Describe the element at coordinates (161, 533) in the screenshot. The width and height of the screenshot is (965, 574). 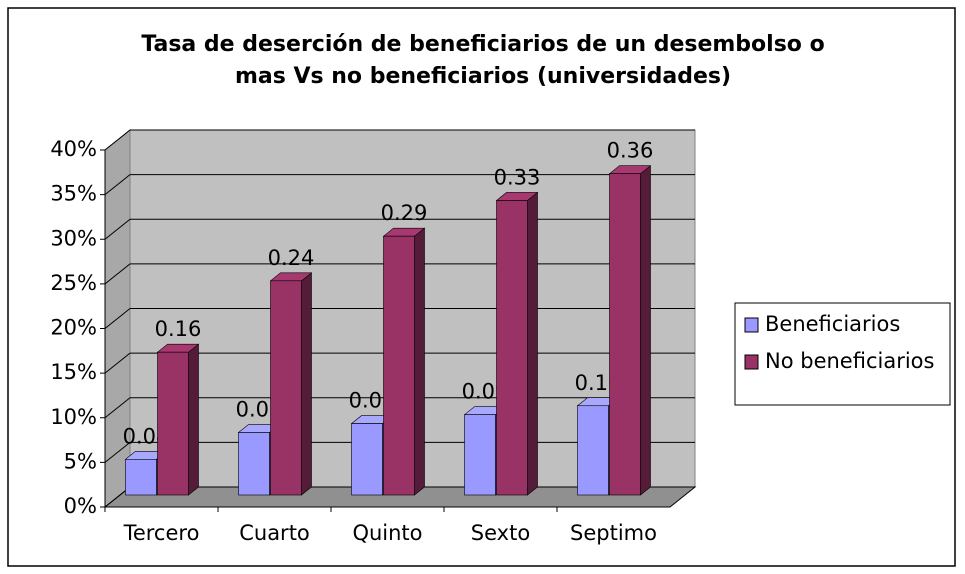
I see `x-tick-label: Tercero` at that location.